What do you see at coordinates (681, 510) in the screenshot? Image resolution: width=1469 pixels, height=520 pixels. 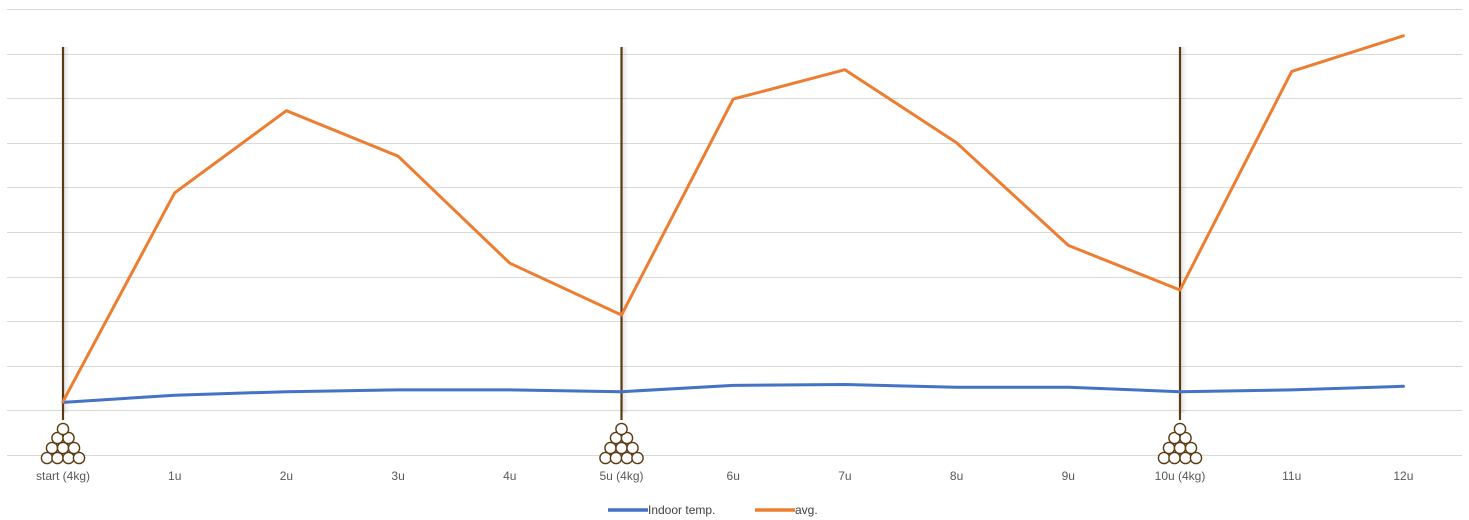 I see `legend-label: Indoor temp.` at bounding box center [681, 510].